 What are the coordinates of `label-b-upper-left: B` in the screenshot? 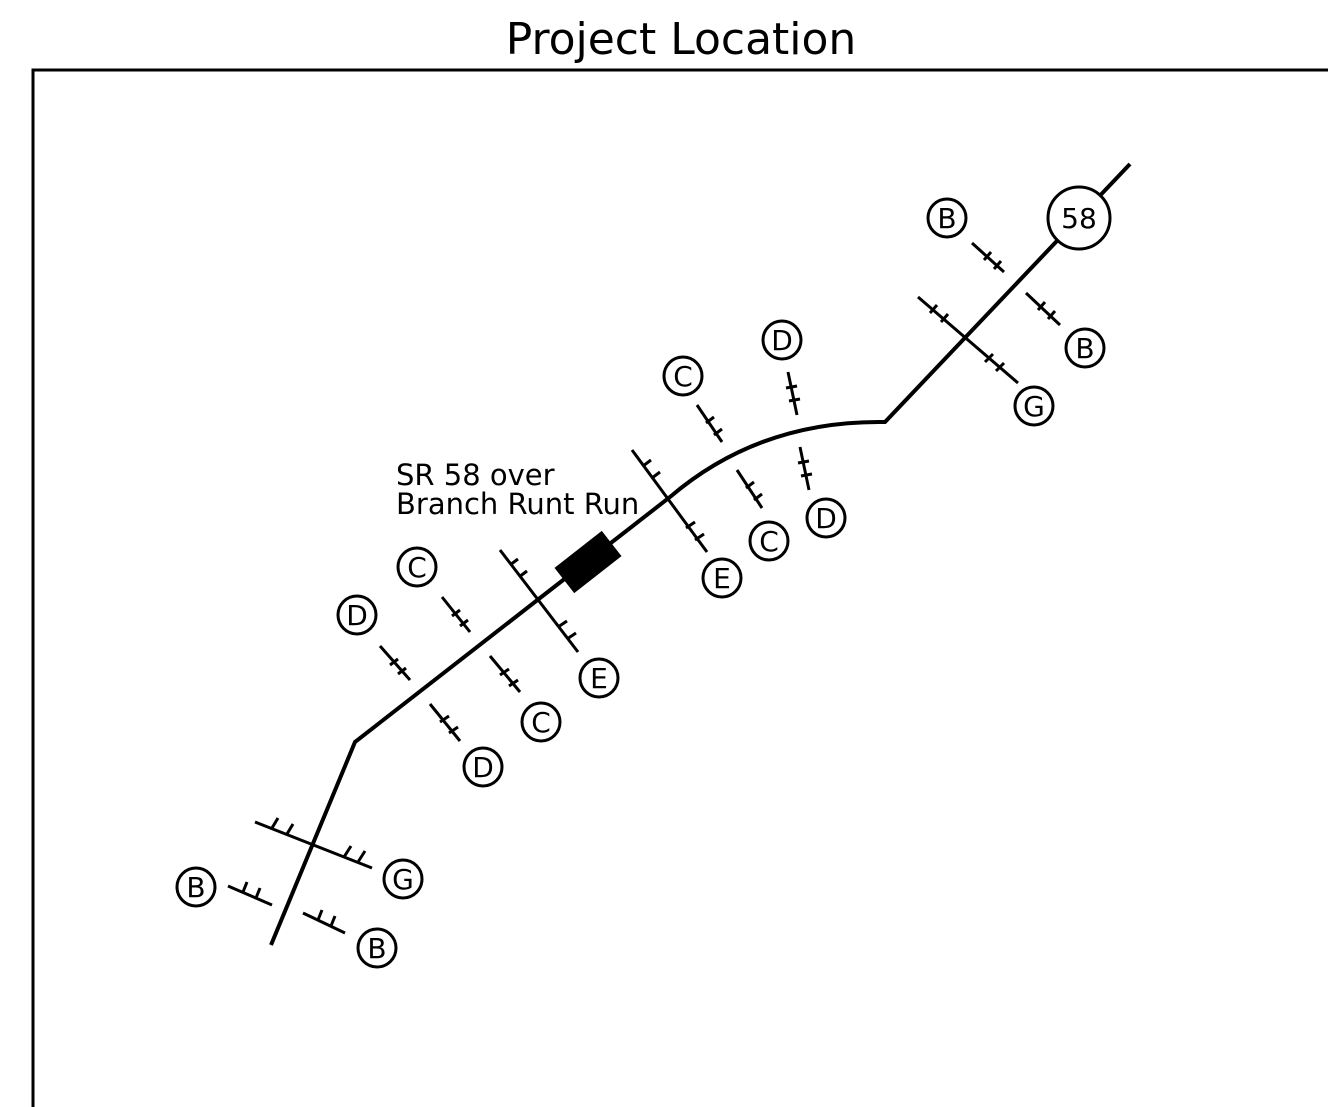 It's located at (946, 218).